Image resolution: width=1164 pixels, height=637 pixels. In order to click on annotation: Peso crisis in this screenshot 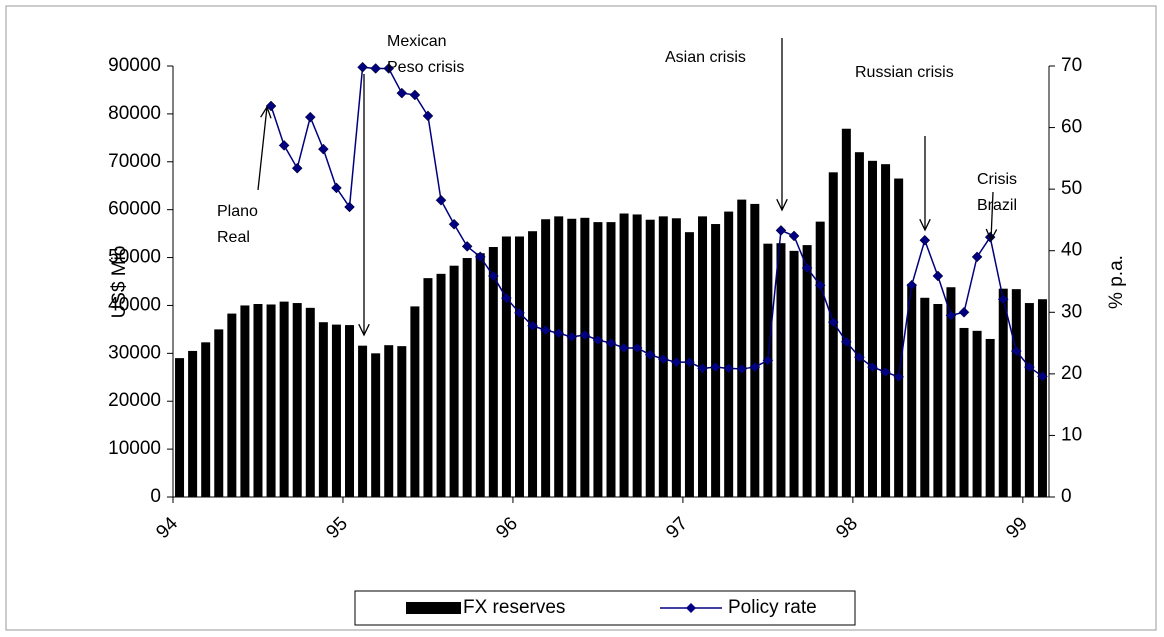, I will do `click(425, 67)`.